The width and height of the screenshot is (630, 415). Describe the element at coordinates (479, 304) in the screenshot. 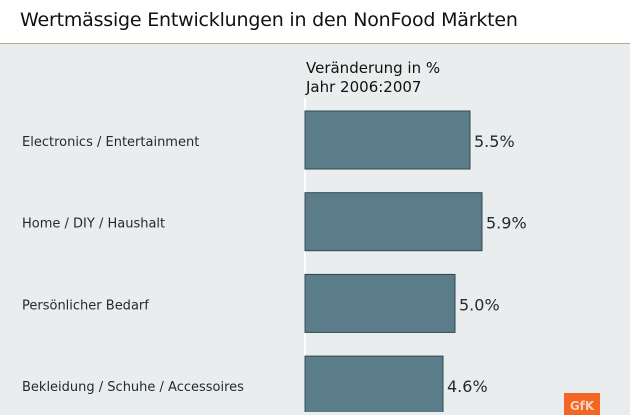

I see `value-label: 5.0%` at that location.